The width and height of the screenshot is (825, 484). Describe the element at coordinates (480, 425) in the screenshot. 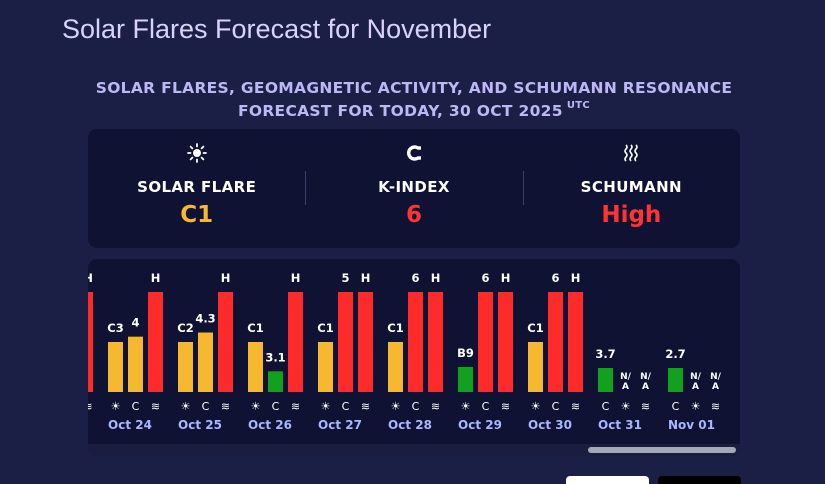

I see `date-tick-label: Oct 29` at that location.